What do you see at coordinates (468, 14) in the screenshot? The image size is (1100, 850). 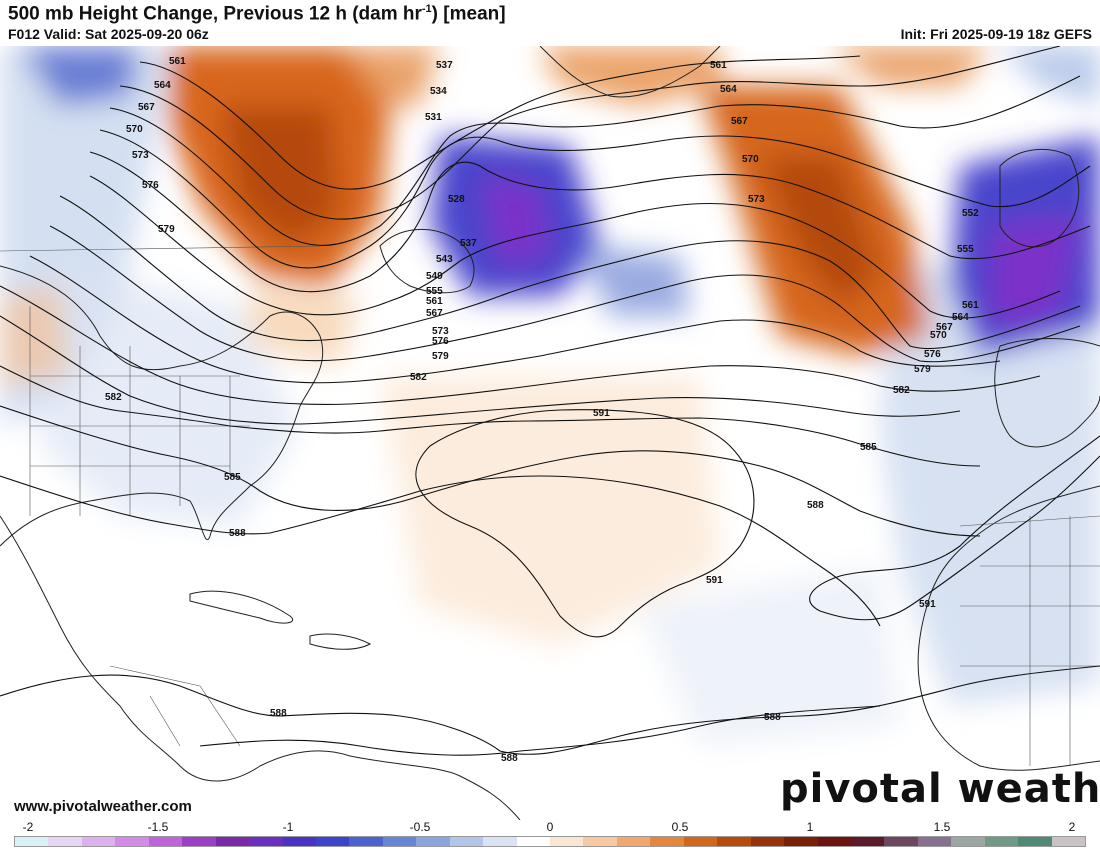 I see `title-suffix: ) [mean]` at bounding box center [468, 14].